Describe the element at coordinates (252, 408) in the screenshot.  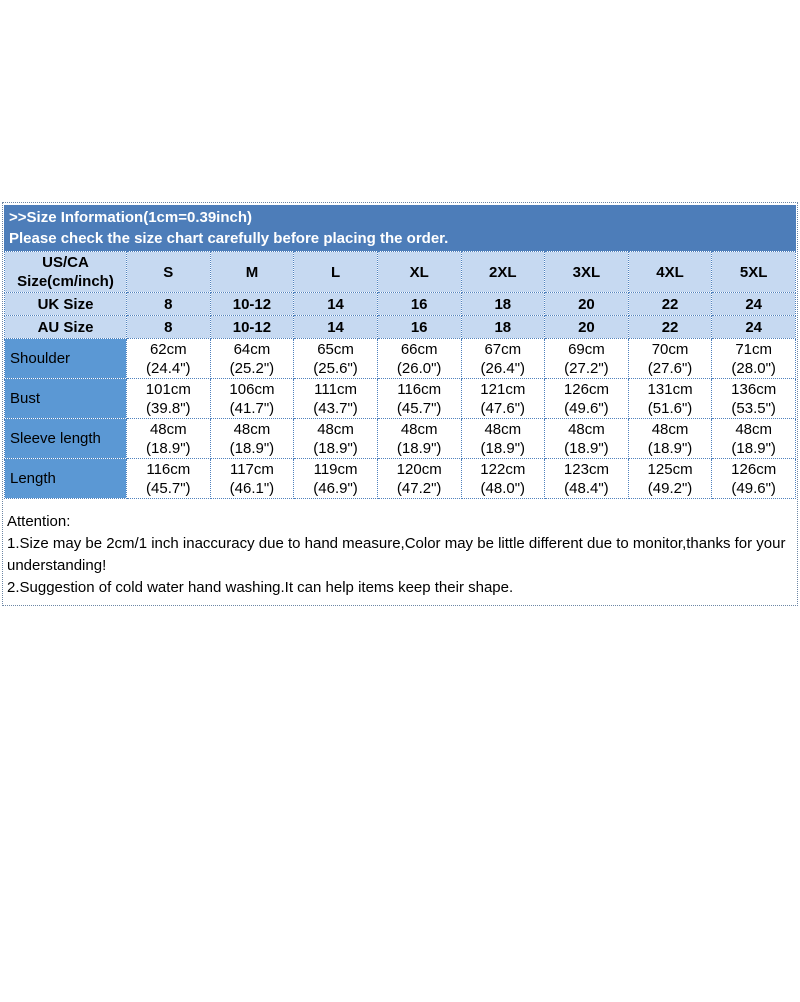
I see `value-inch: (41.7")` at that location.